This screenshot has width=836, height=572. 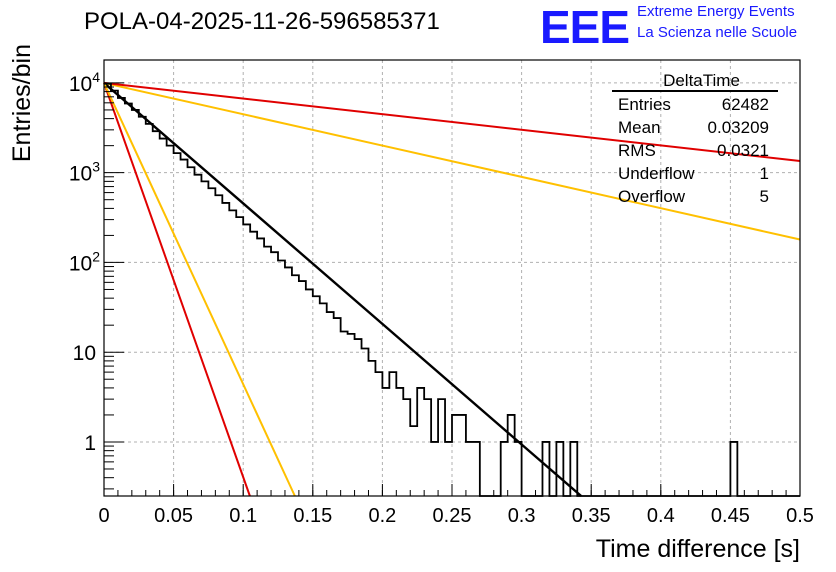 What do you see at coordinates (452, 121) in the screenshot?
I see `series-red-shallow` at bounding box center [452, 121].